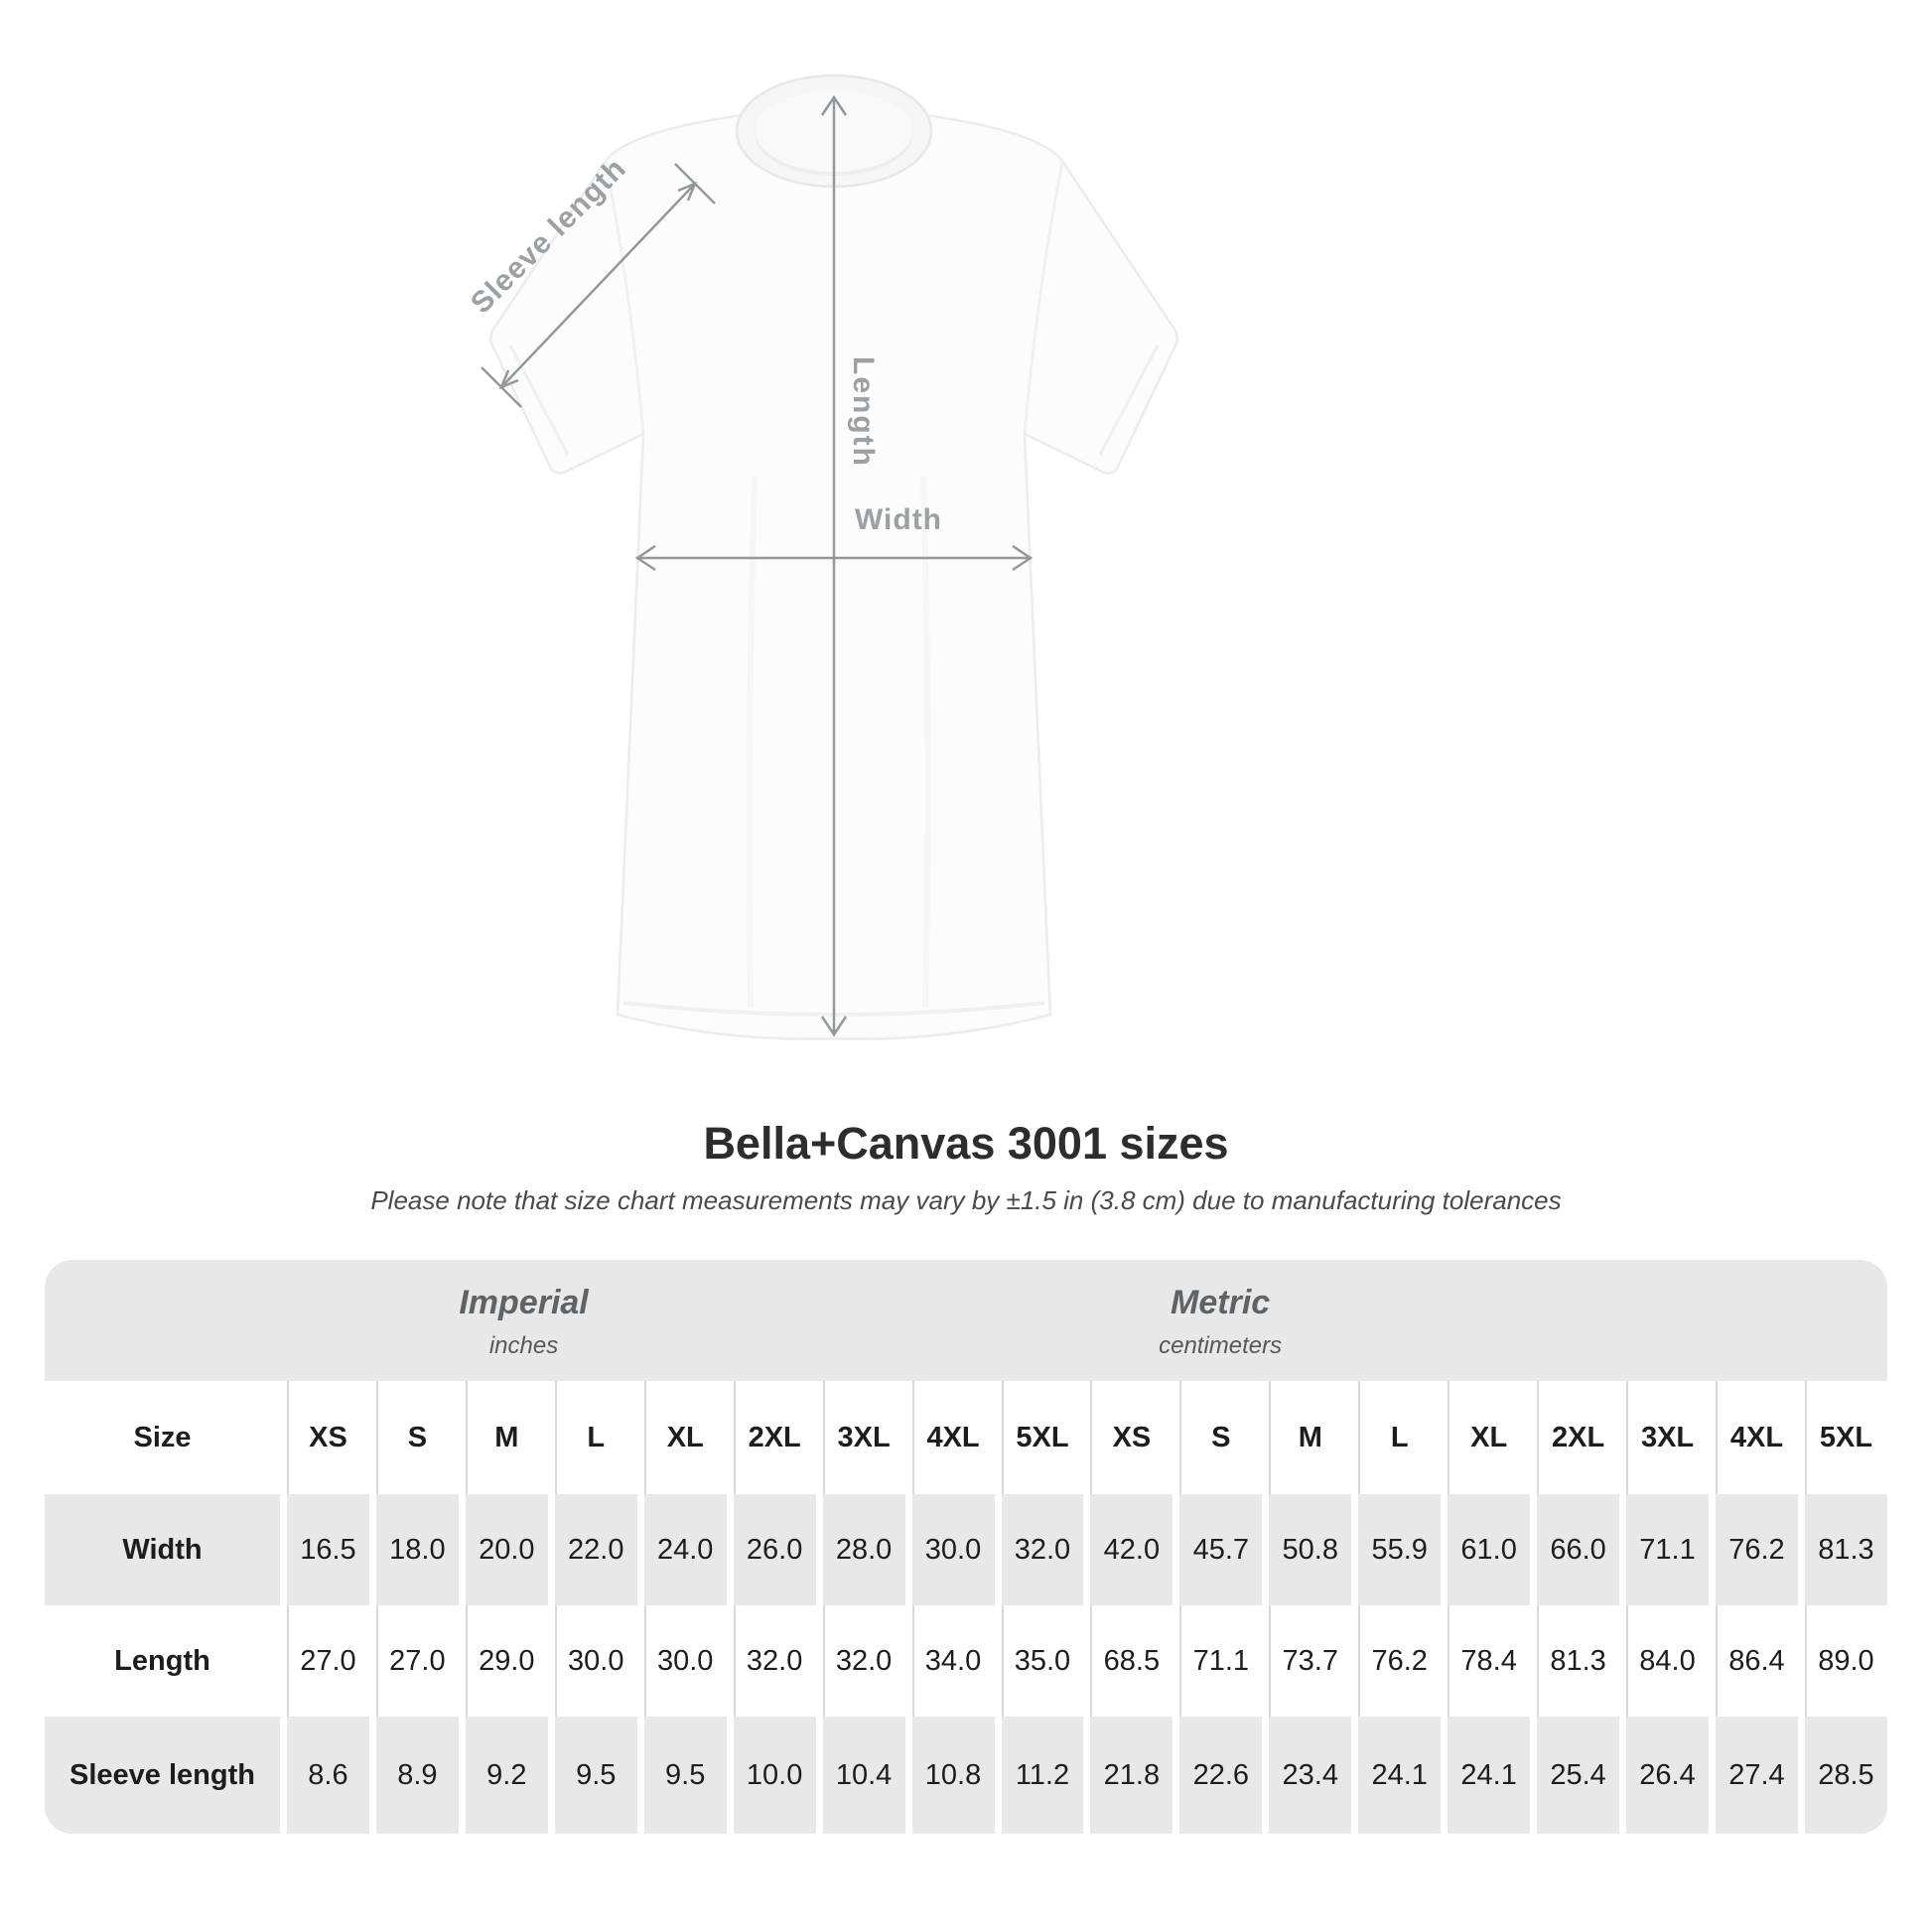 The height and width of the screenshot is (1932, 1932). What do you see at coordinates (1754, 1661) in the screenshot?
I see `table-cell: 86.4` at bounding box center [1754, 1661].